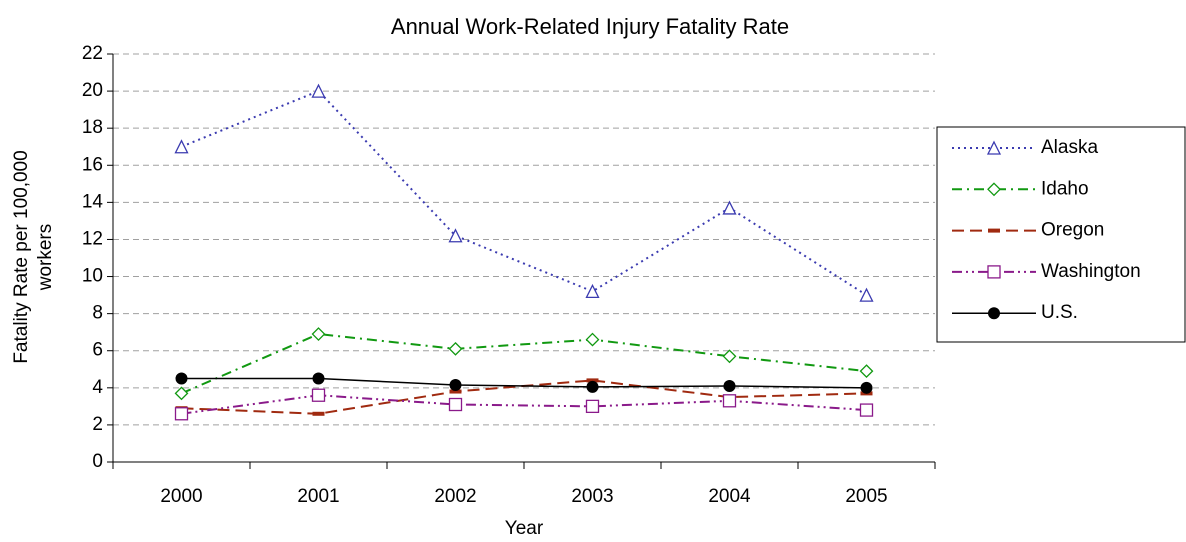  Describe the element at coordinates (92, 90) in the screenshot. I see `y-tick-label: 20` at that location.